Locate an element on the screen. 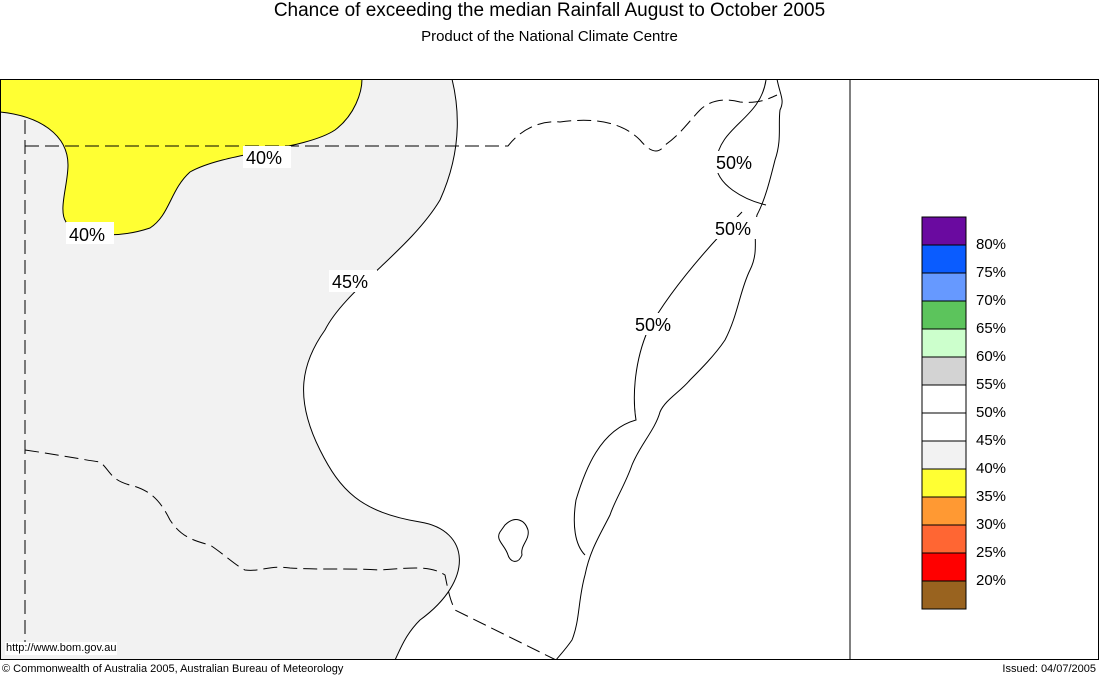 The width and height of the screenshot is (1099, 678). source-url: http://www.bom.gov.au is located at coordinates (61, 648).